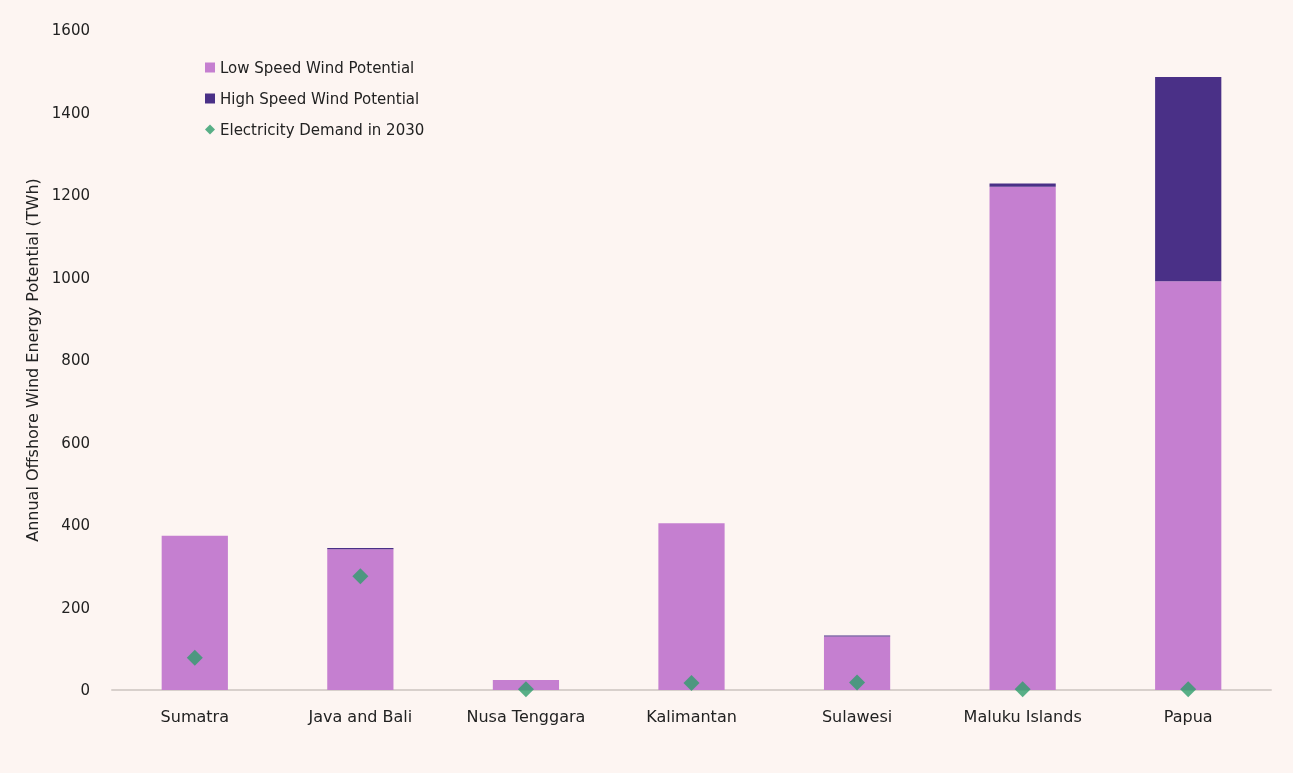  I want to click on legend-label: High Speed Wind Potential, so click(320, 98).